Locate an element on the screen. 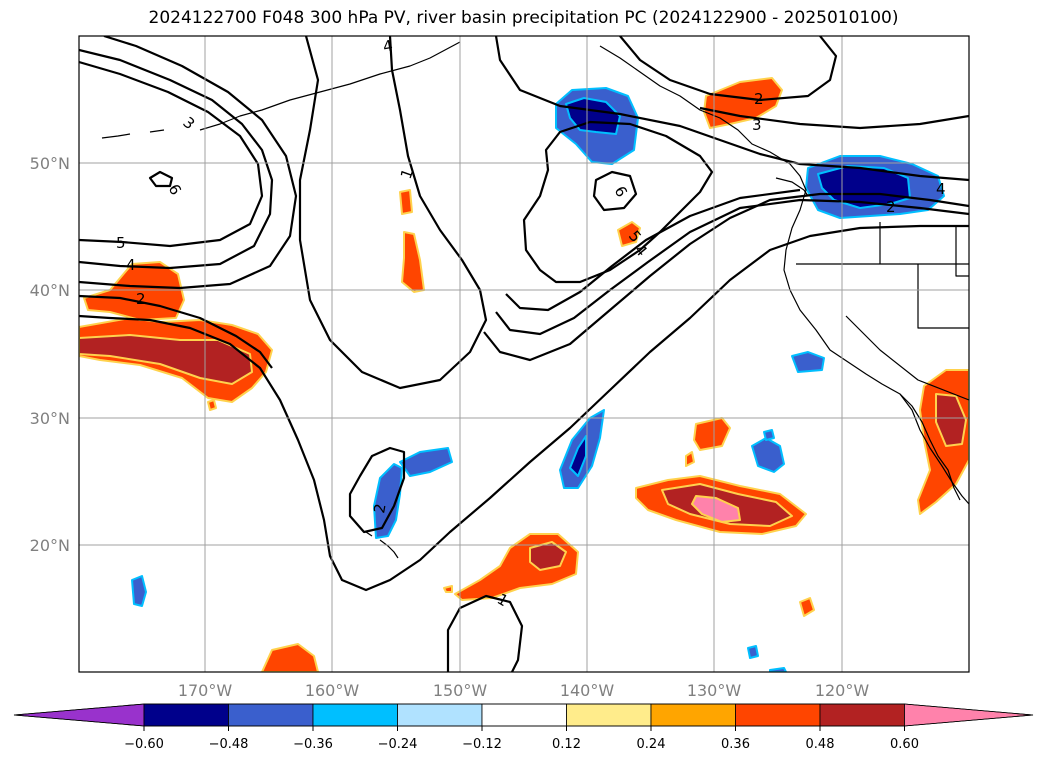 Image resolution: width=1047 pixels, height=765 pixels. precip-blob-west-core is located at coordinates (166, 359).